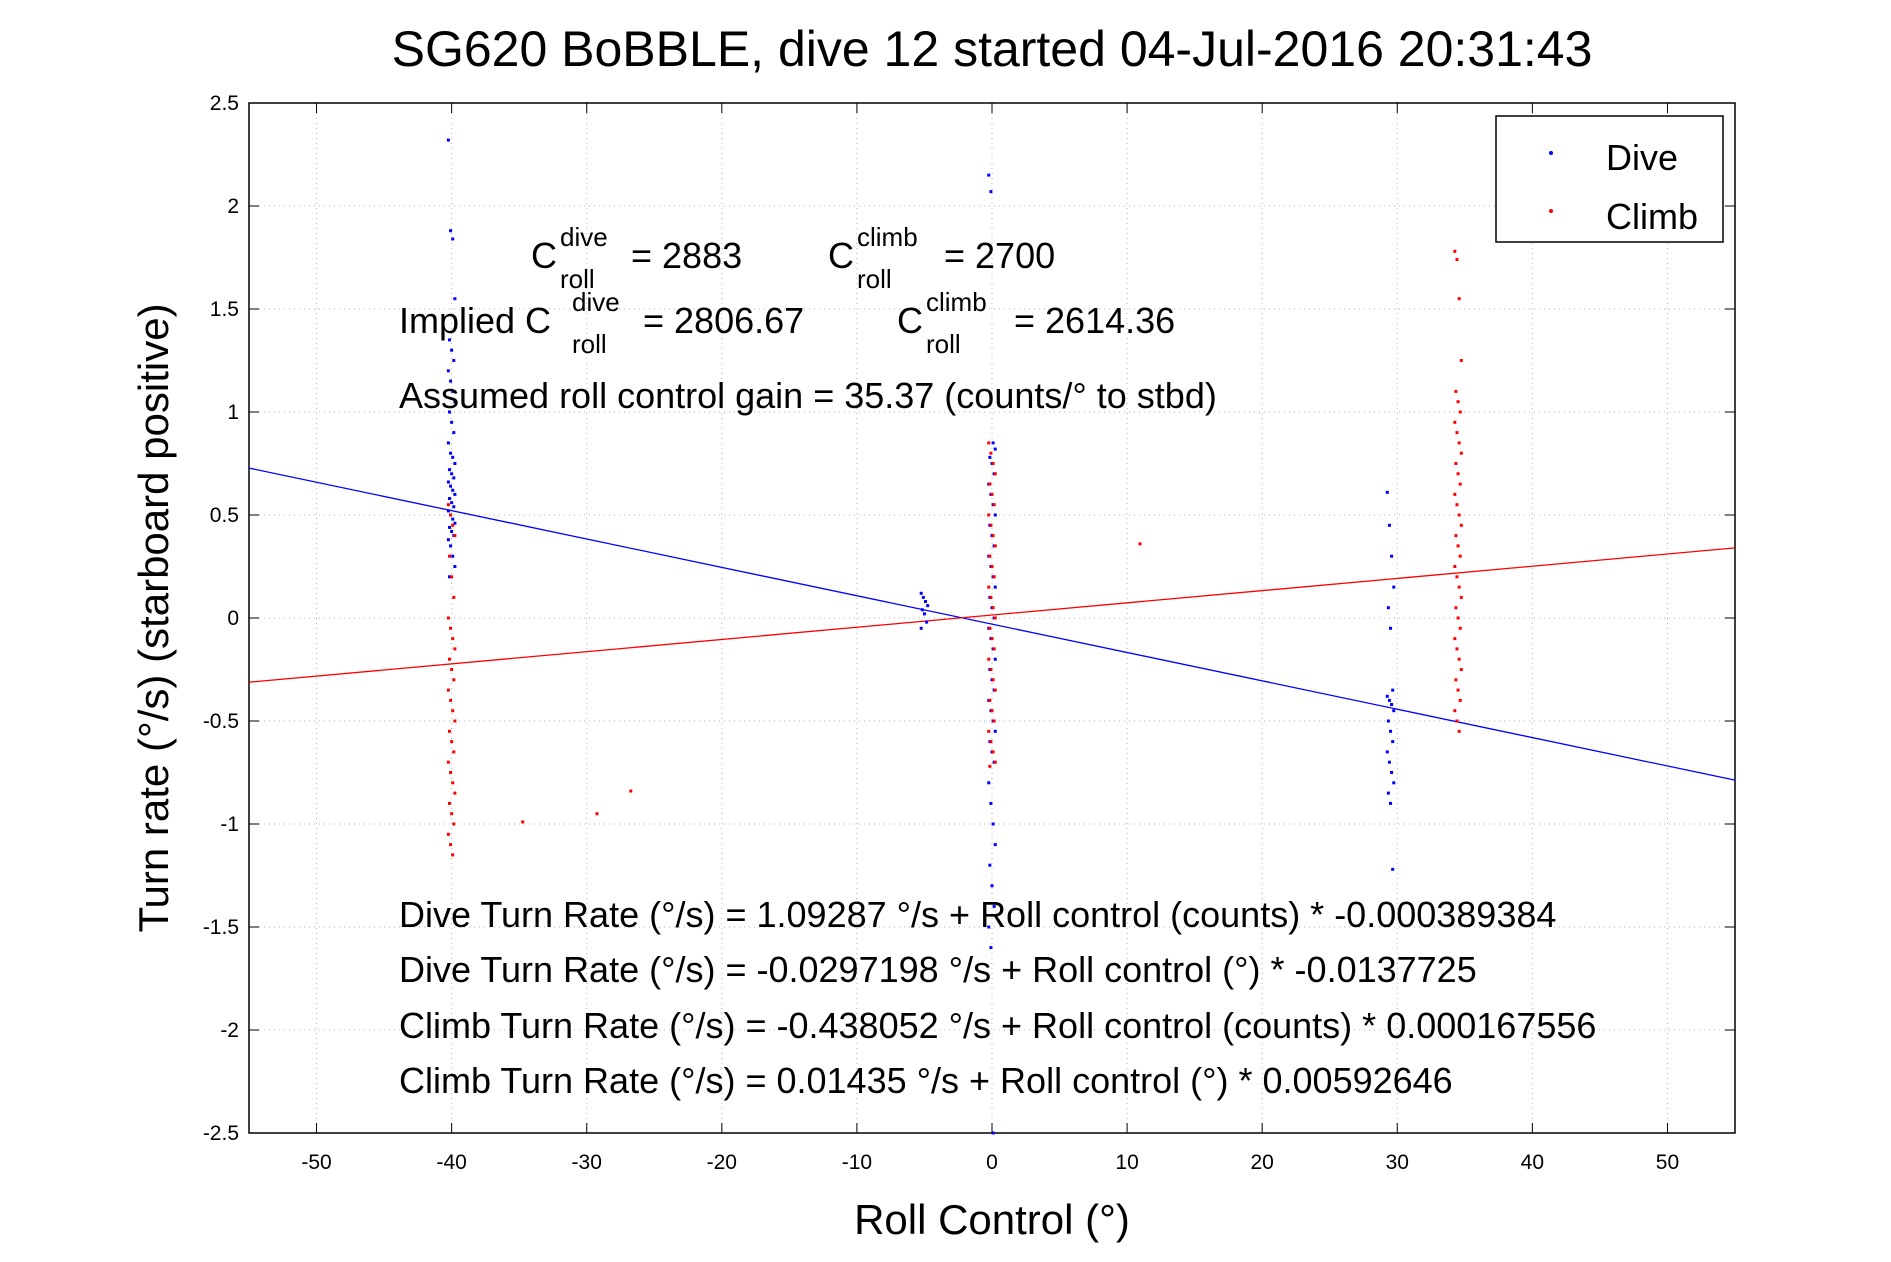 The width and height of the screenshot is (1891, 1262). What do you see at coordinates (1126, 1162) in the screenshot?
I see `x-tick-label: 10` at bounding box center [1126, 1162].